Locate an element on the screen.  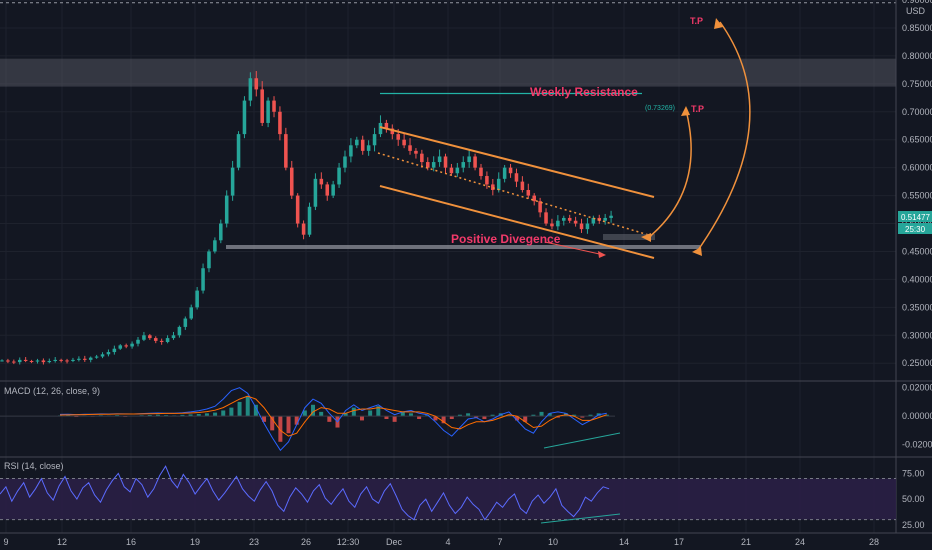
macd-tick-label: 0.00000 is located at coordinates (917, 416).